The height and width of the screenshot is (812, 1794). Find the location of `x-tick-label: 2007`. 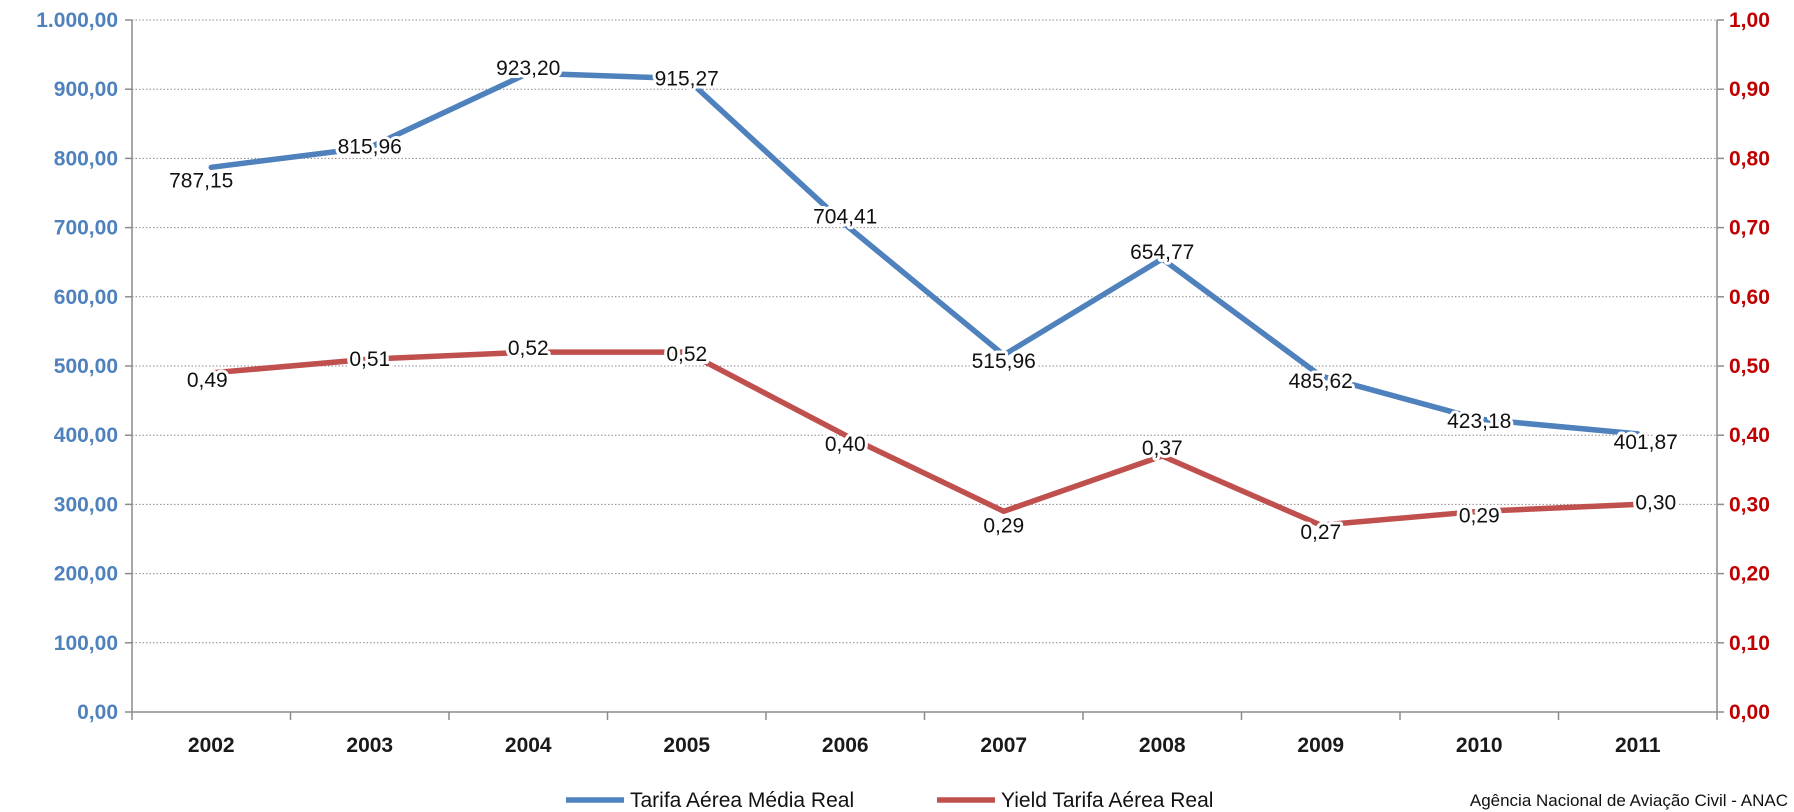

x-tick-label: 2007 is located at coordinates (1003, 745).